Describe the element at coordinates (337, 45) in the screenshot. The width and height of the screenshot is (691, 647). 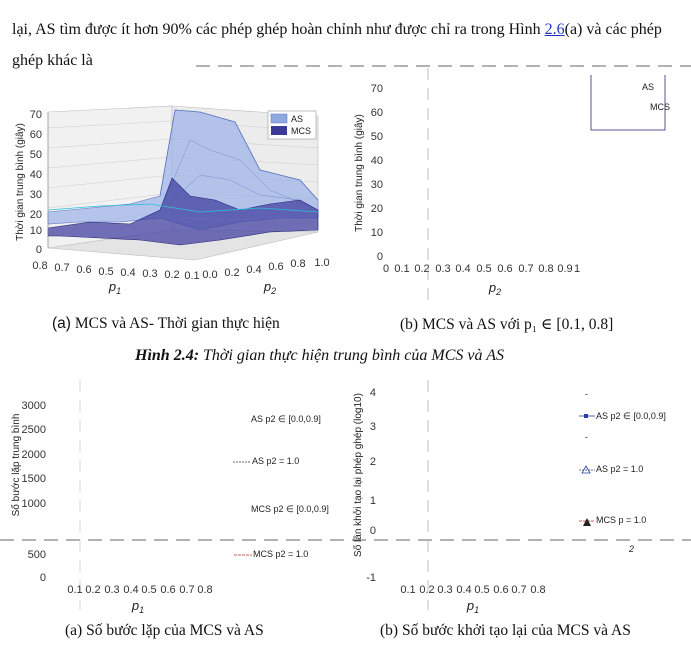
I see `paragraph-text-after: (a) và các phép ghép khác là` at that location.